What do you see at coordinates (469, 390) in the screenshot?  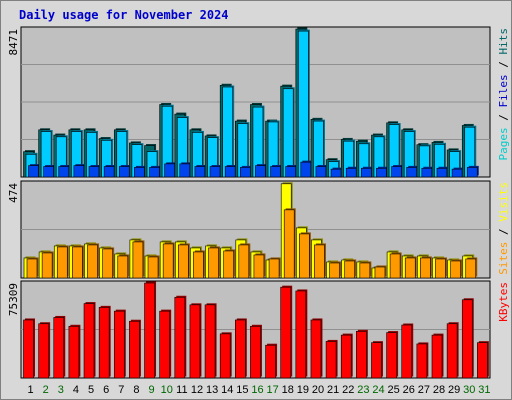 I see `x-tick-label: 30` at bounding box center [469, 390].